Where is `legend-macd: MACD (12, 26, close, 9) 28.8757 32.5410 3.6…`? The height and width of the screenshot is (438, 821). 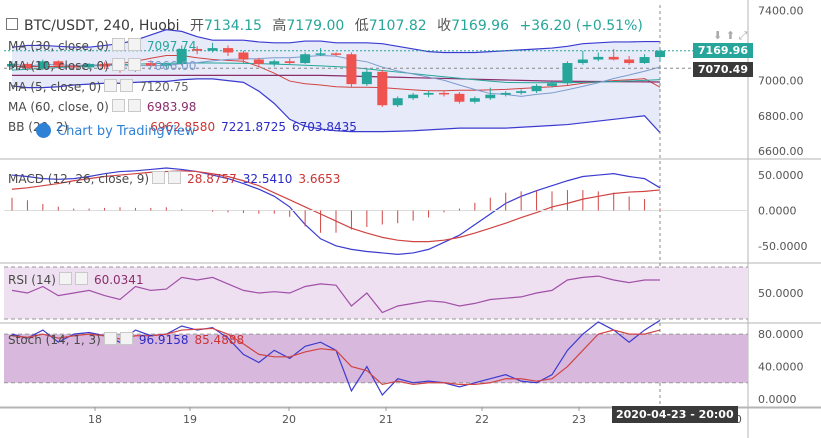
legend-macd: MACD (12, 26, close, 9) 28.8757 32.5410 3.6… is located at coordinates (174, 178).